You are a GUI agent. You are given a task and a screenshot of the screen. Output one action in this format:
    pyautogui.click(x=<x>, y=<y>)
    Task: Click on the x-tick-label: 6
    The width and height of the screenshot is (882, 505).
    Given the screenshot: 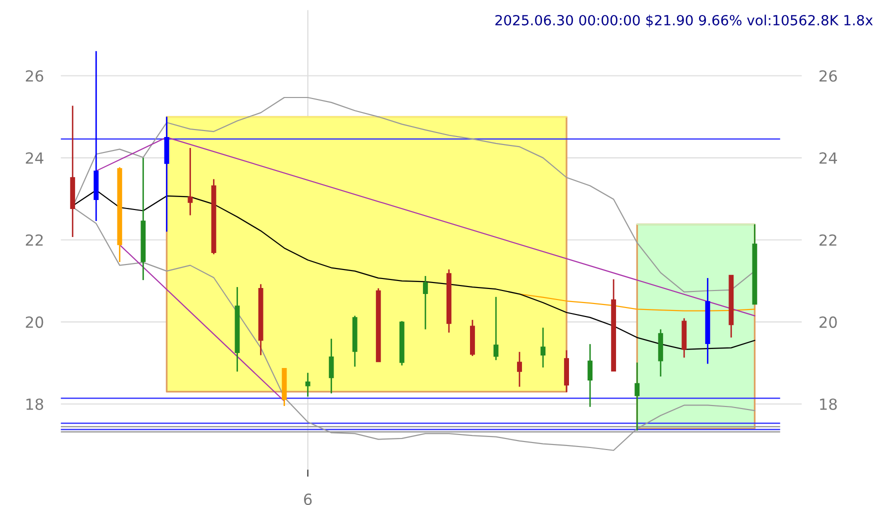 What is the action you would take?
    pyautogui.click(x=308, y=499)
    